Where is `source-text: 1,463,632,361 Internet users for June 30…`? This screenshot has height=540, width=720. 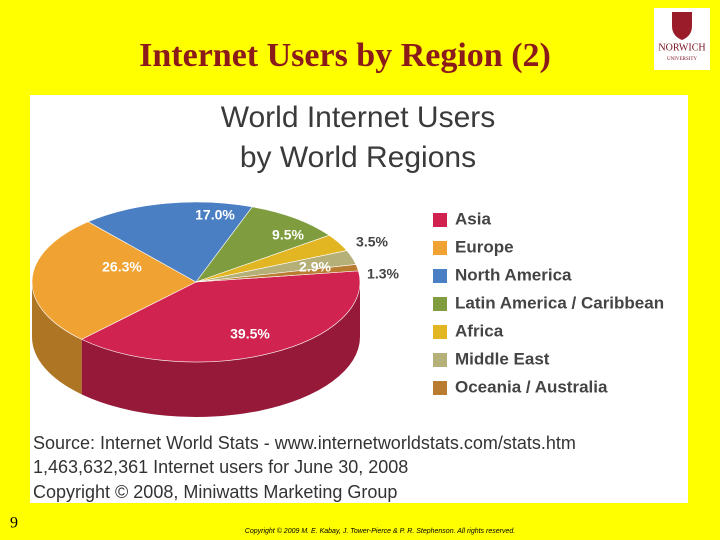 source-text: 1,463,632,361 Internet users for June 30… is located at coordinates (220, 467).